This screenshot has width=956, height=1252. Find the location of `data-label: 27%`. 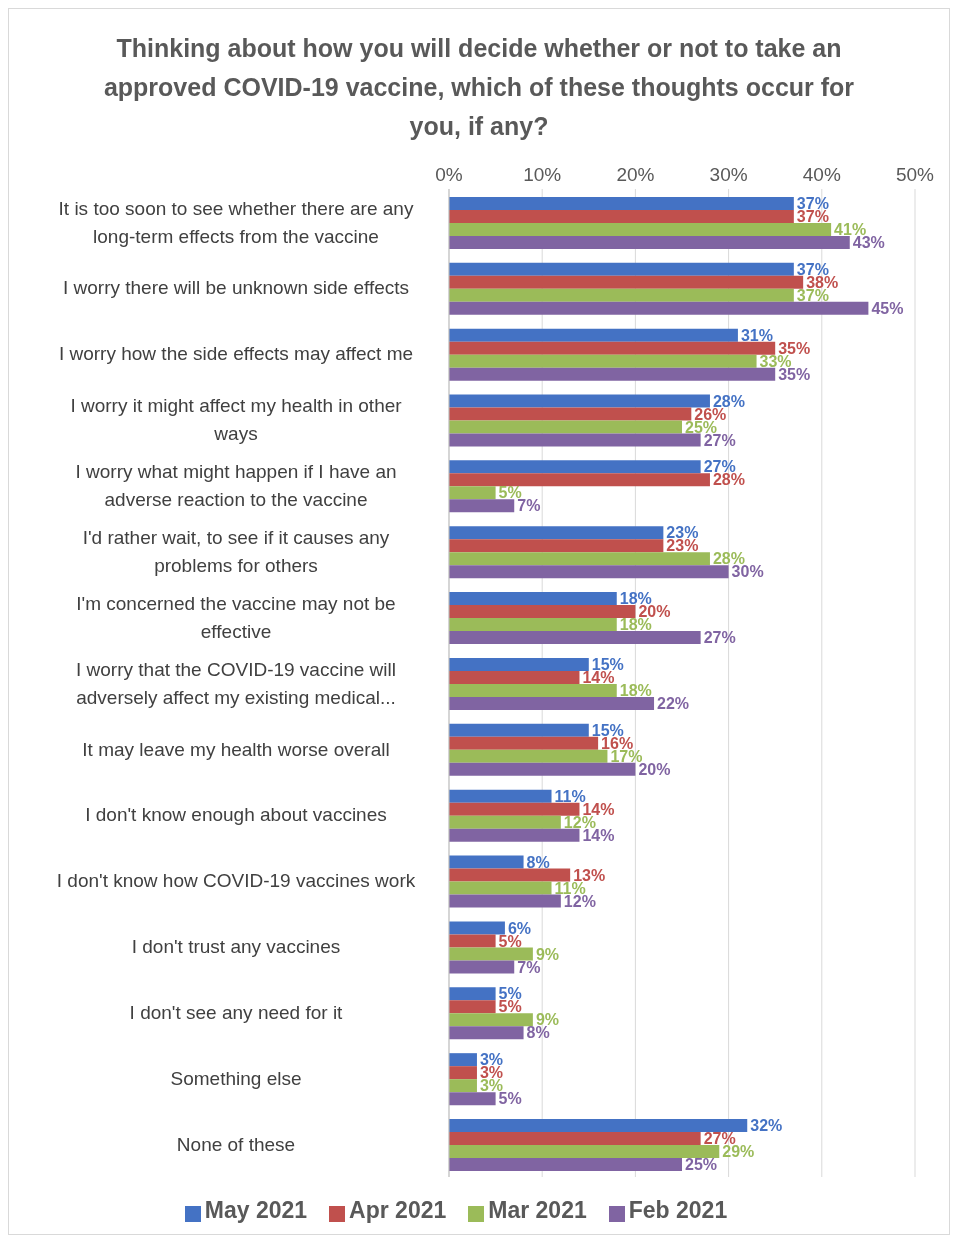

data-label: 27% is located at coordinates (719, 638).